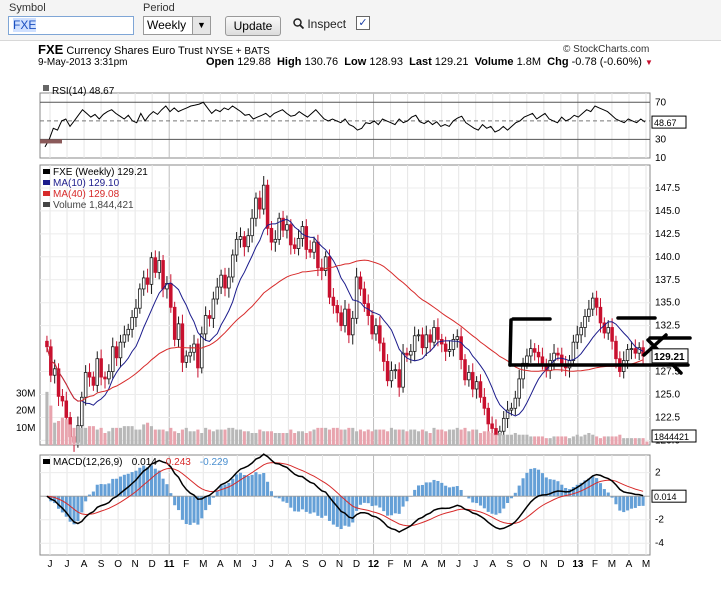 The height and width of the screenshot is (611, 721). I want to click on annotation-line, so click(510, 342).